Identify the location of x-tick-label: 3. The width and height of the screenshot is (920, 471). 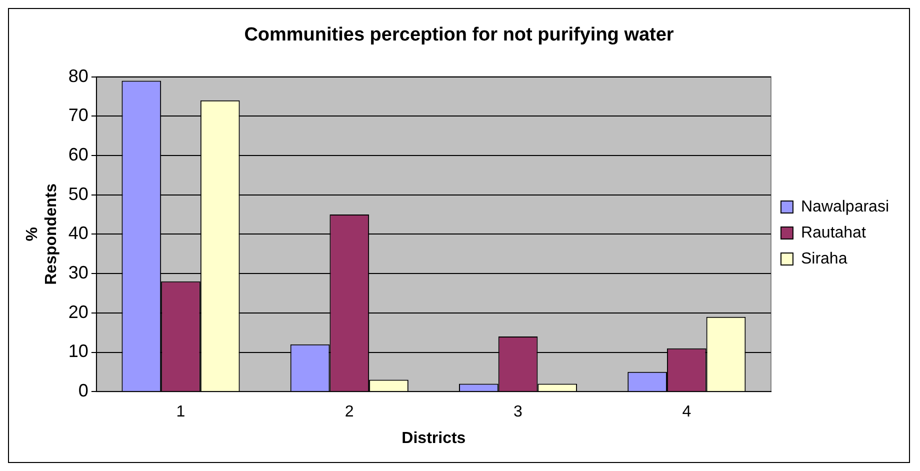
(518, 412).